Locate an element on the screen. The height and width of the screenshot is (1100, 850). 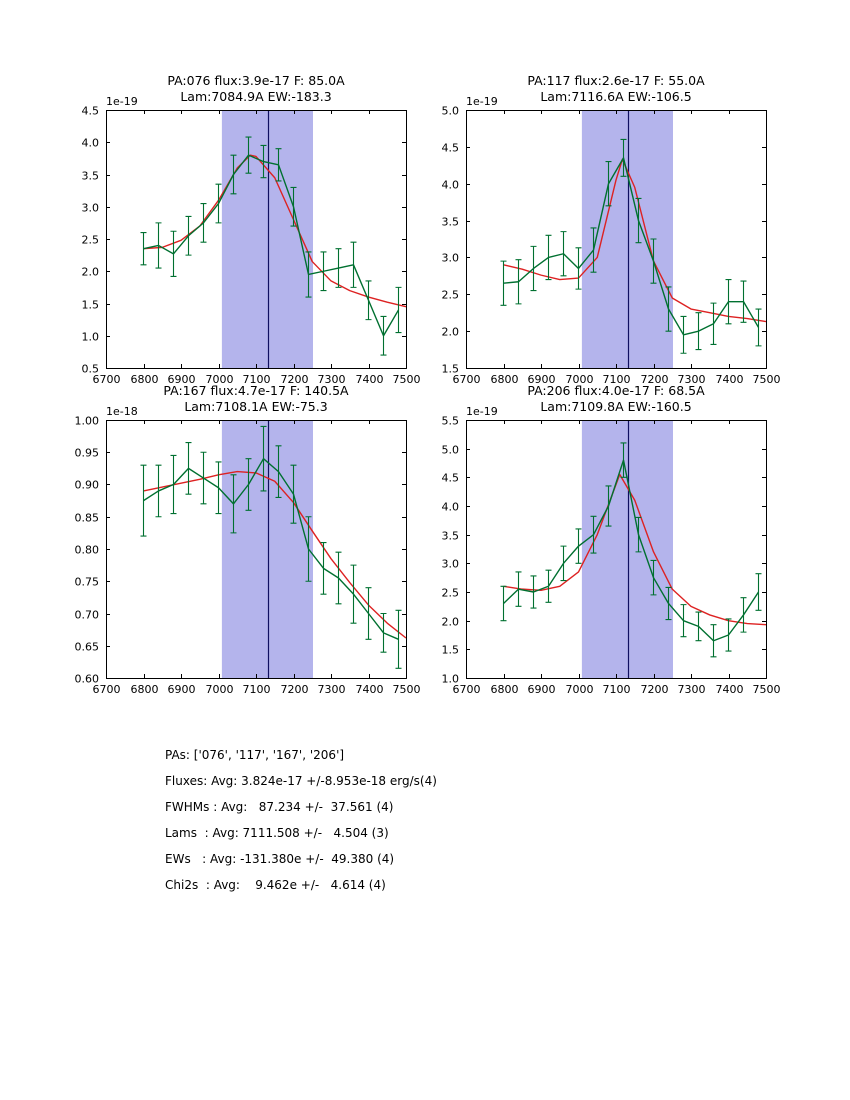
subplot-3-plot is located at coordinates (236, 558).